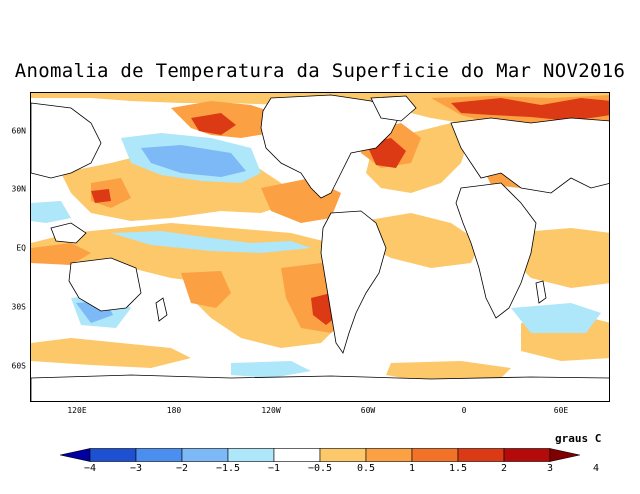  I want to click on asia-east, so click(66, 140).